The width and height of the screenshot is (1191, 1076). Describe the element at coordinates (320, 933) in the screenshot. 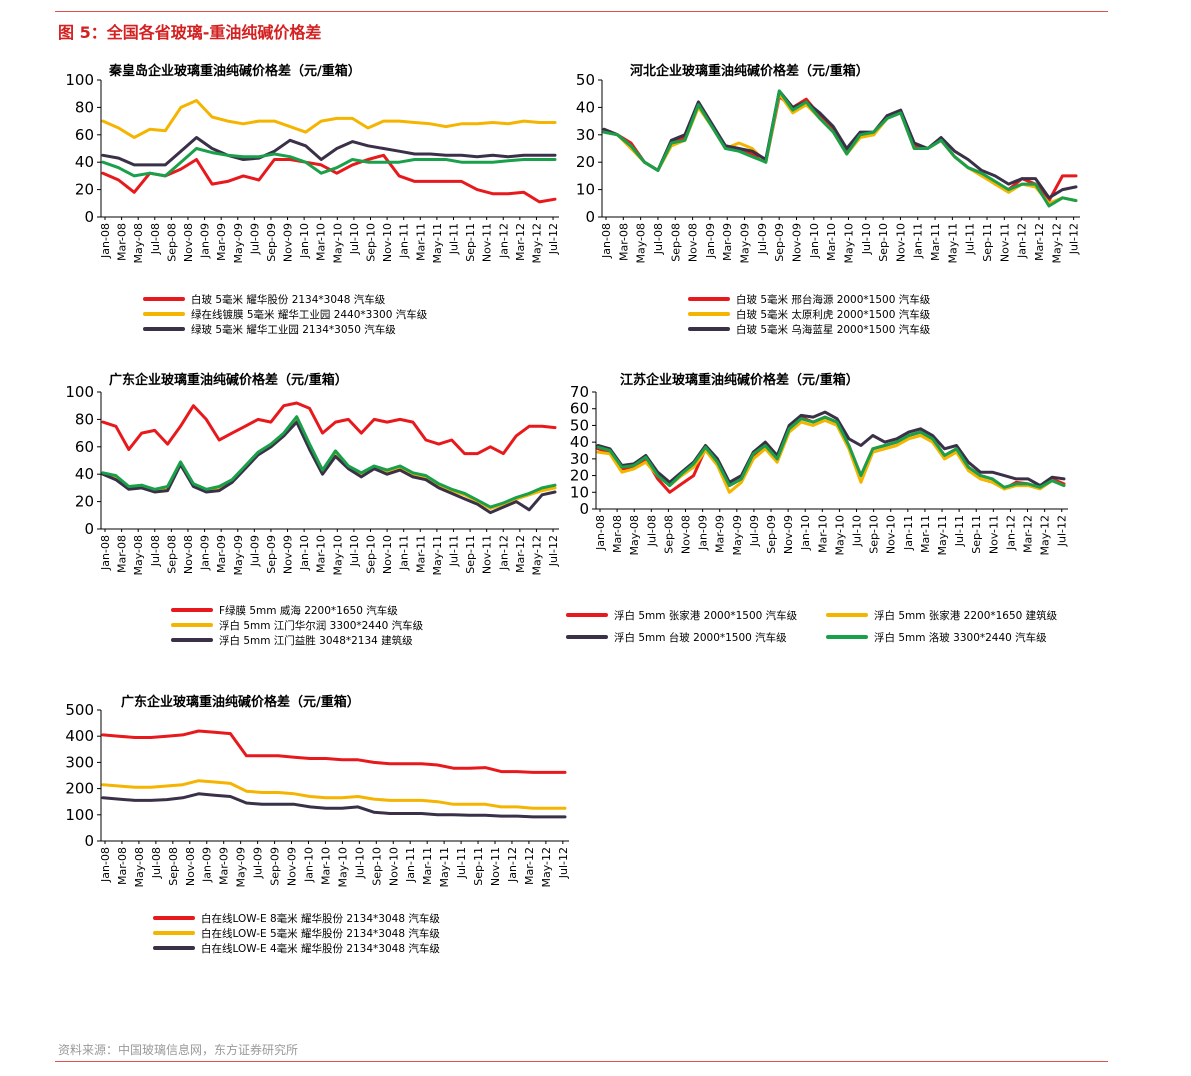

I see `legend-label-2: 白在线LOW-E 5毫米 耀华股份 2134*3048 汽车级` at that location.